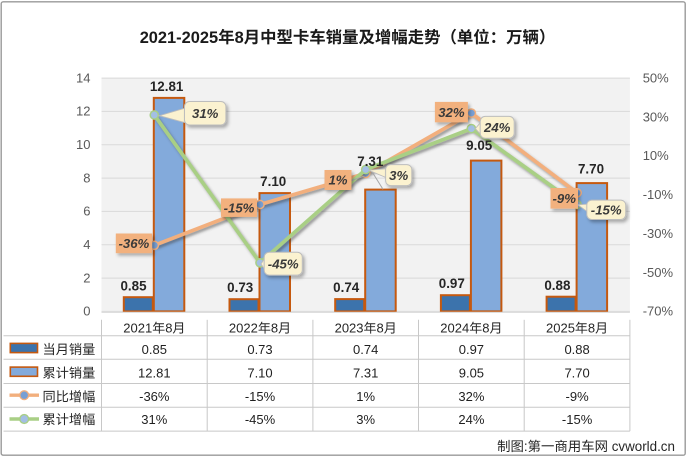 This screenshot has height=460, width=687. Describe the element at coordinates (83, 77) in the screenshot. I see `svg-text: 14` at that location.